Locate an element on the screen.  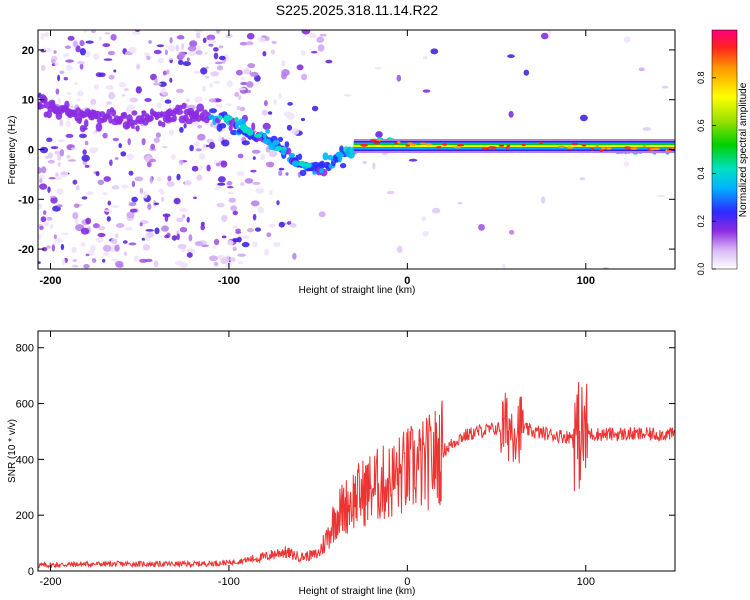
chart-title: S225.2025.318.11.14.R22 is located at coordinates (357, 10).